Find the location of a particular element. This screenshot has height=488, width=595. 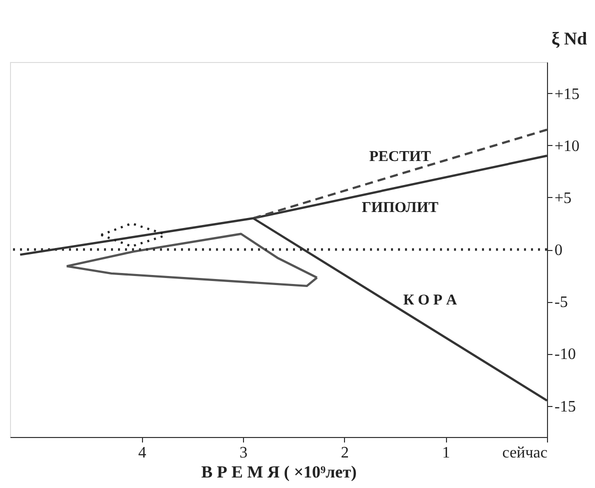

y-tick-label: -15 is located at coordinates (565, 407).